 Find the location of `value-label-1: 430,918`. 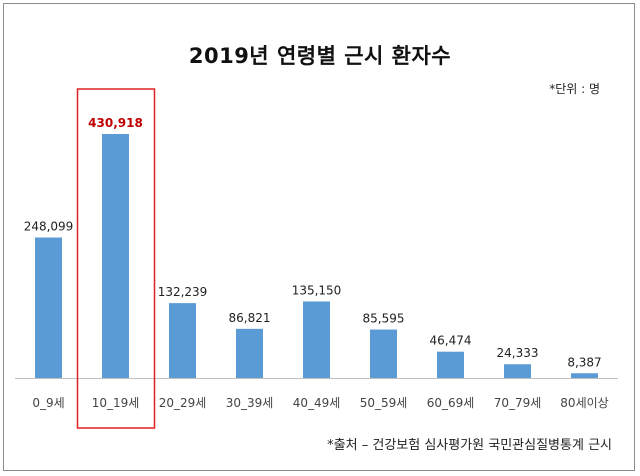

value-label-1: 430,918 is located at coordinates (115, 123).